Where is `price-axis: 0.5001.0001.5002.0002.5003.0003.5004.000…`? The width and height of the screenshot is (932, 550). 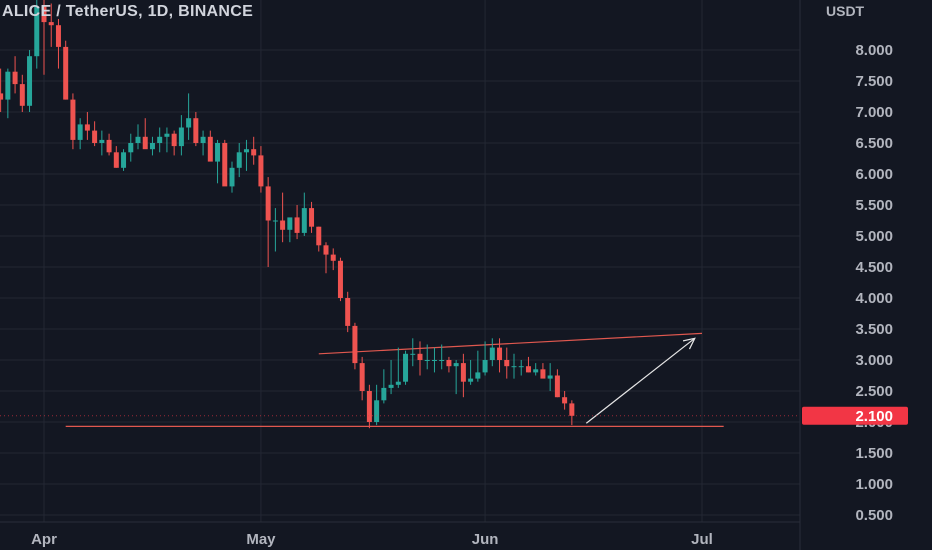 price-axis: 0.5001.0001.5002.0002.5003.0003.5004.000… is located at coordinates (874, 283).